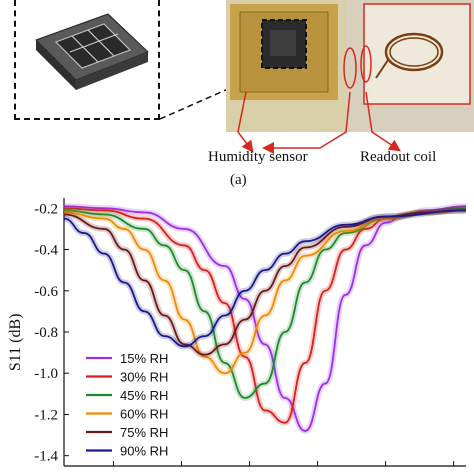 The height and width of the screenshot is (474, 474). What do you see at coordinates (46, 209) in the screenshot?
I see `y-tick-label: -0.2` at bounding box center [46, 209].